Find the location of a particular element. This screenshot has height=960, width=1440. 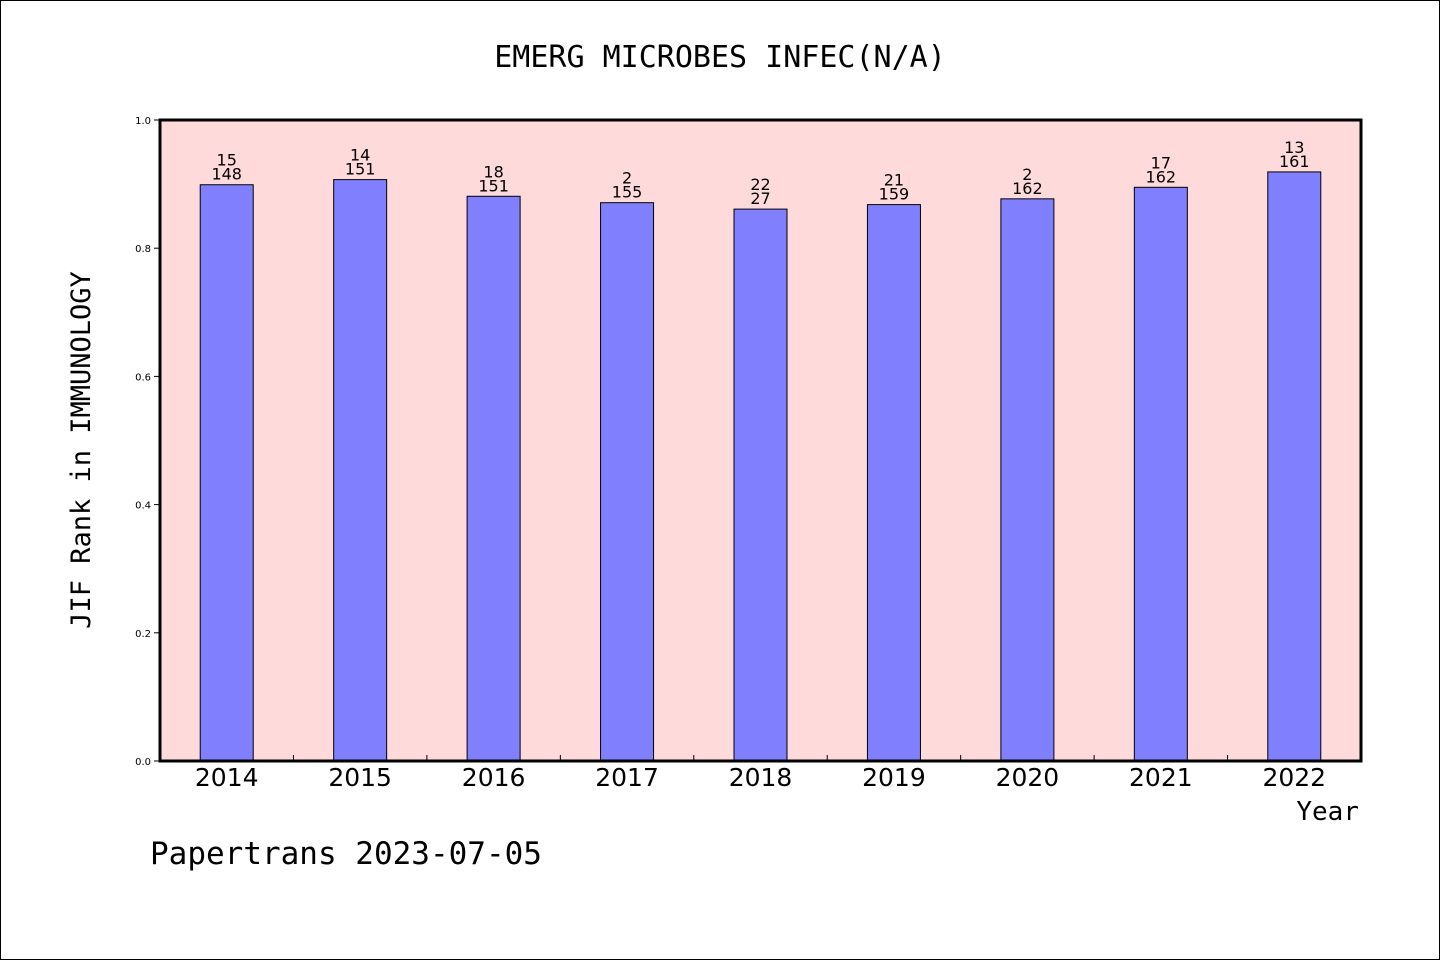

bar-2017 is located at coordinates (627, 482).